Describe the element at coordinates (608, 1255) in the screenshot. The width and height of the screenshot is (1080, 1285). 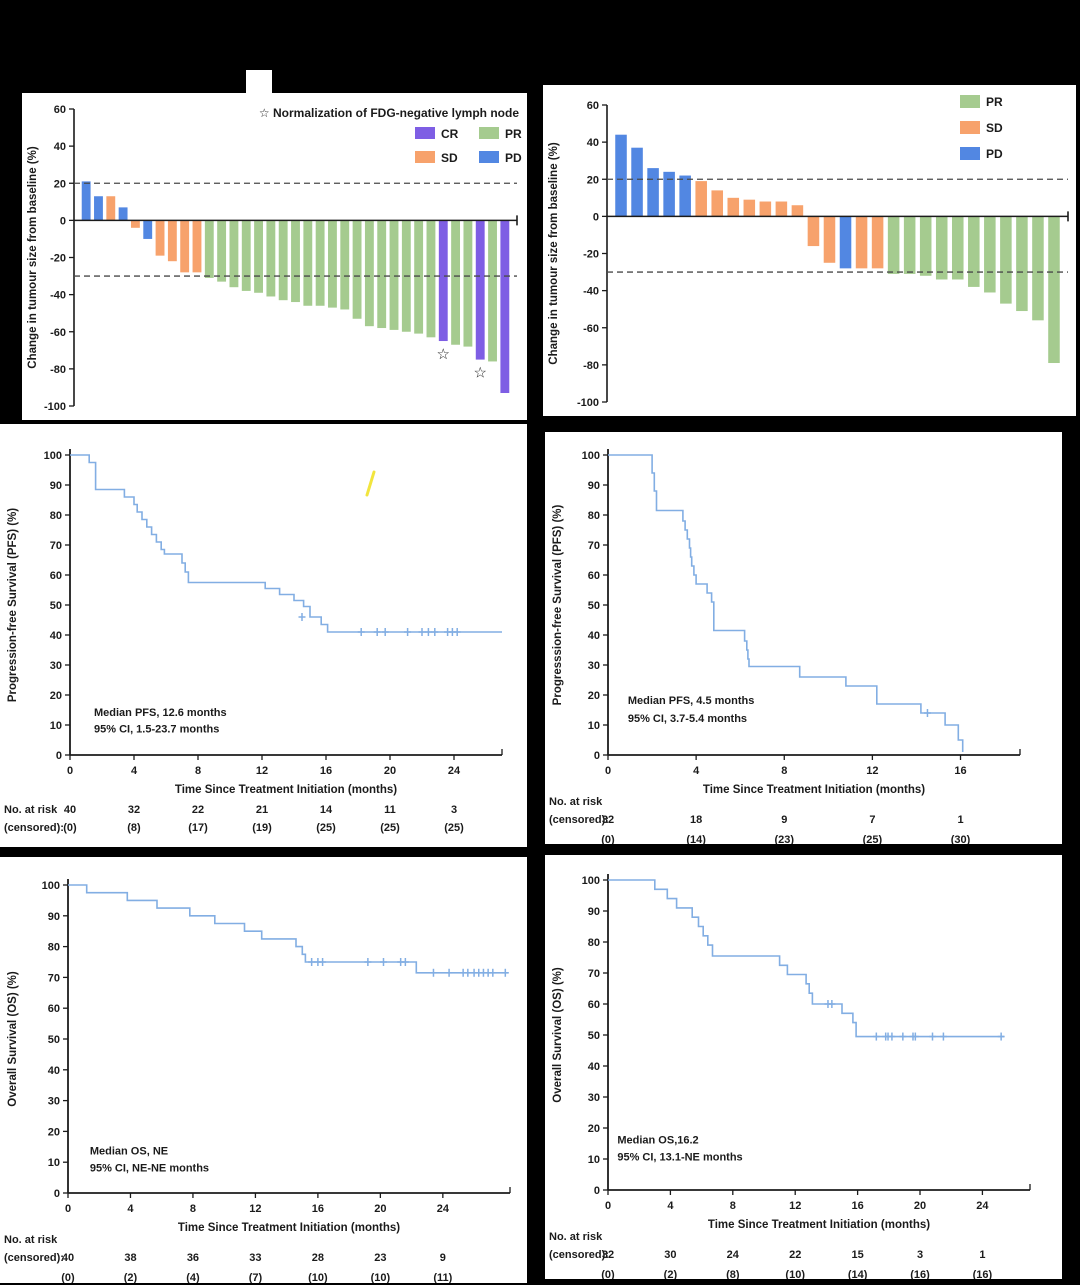
I see `risk-value: 32` at that location.